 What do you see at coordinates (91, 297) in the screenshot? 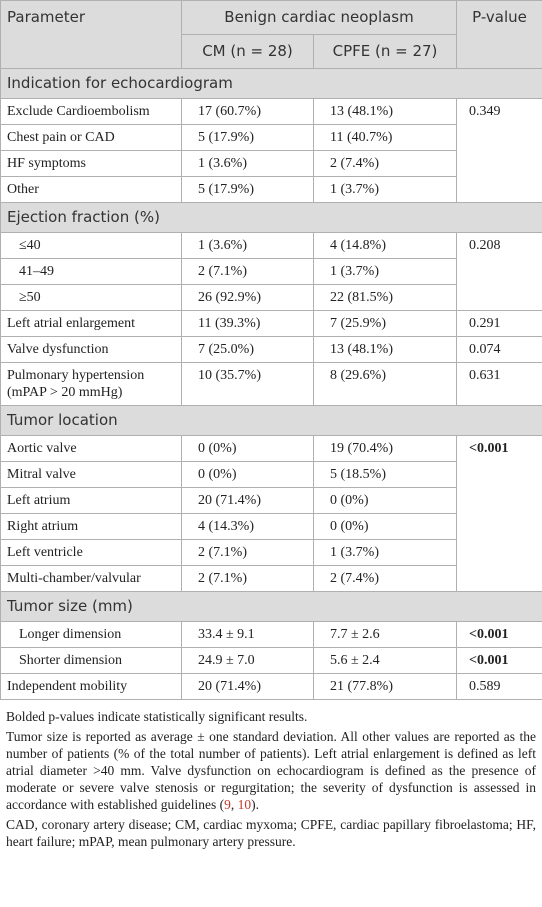
I see `parameter-cell: ≥50` at bounding box center [91, 297].